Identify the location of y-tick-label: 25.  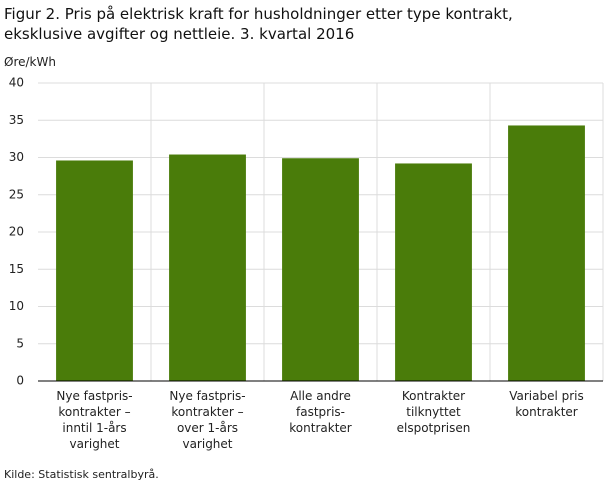
(16, 194).